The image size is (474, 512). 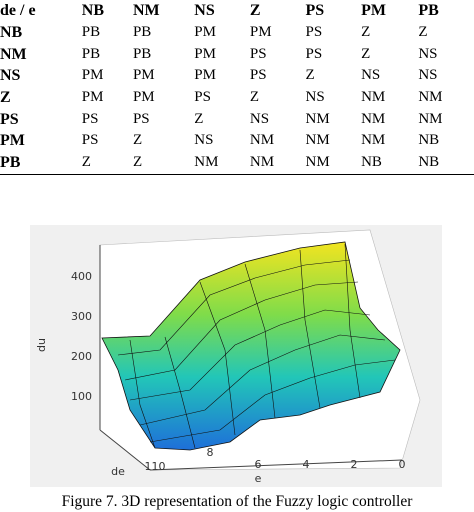 I want to click on table-row: NM PB PB PM PS PS Z NS, so click(x=237, y=54).